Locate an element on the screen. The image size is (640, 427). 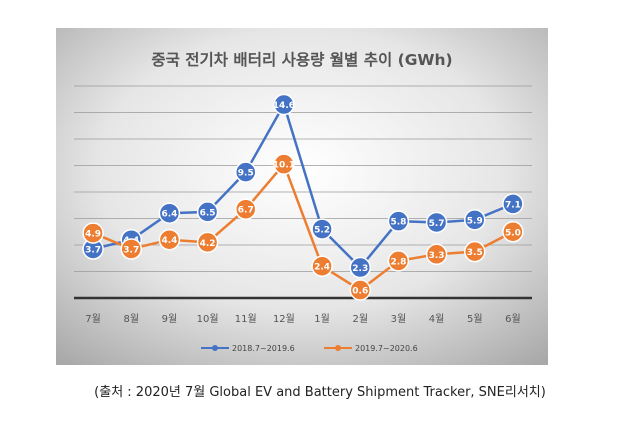
data-label: 2.8 is located at coordinates (398, 262).